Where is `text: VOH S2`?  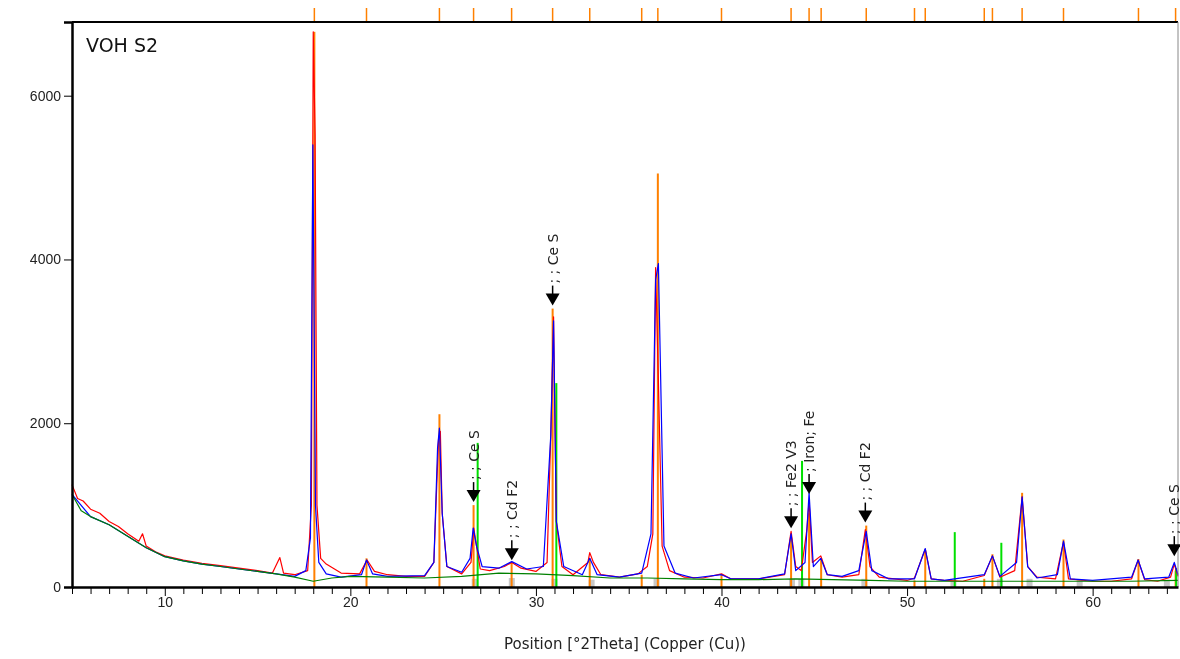 text: VOH S2 is located at coordinates (122, 45).